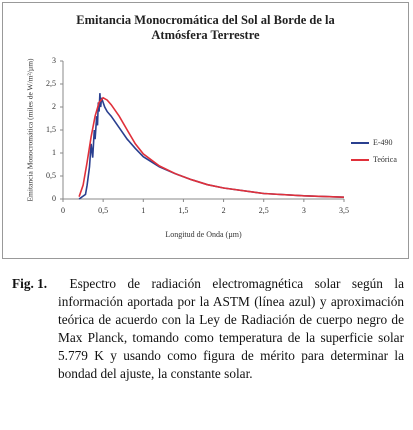 The width and height of the screenshot is (413, 430). What do you see at coordinates (103, 210) in the screenshot?
I see `x-tick-label: 0,5` at bounding box center [103, 210].